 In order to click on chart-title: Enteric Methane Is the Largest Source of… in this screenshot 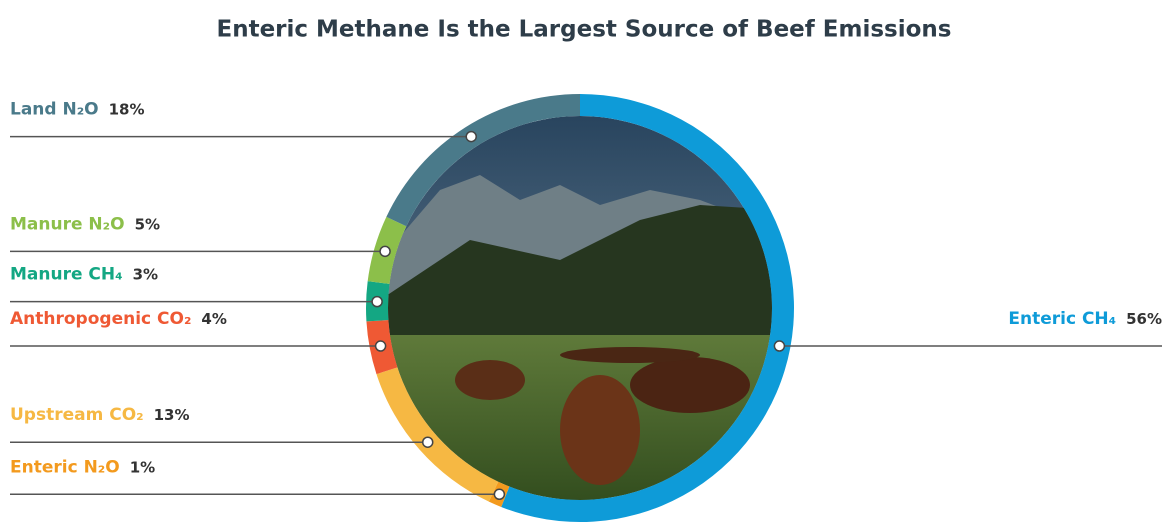, I will do `click(584, 30)`.